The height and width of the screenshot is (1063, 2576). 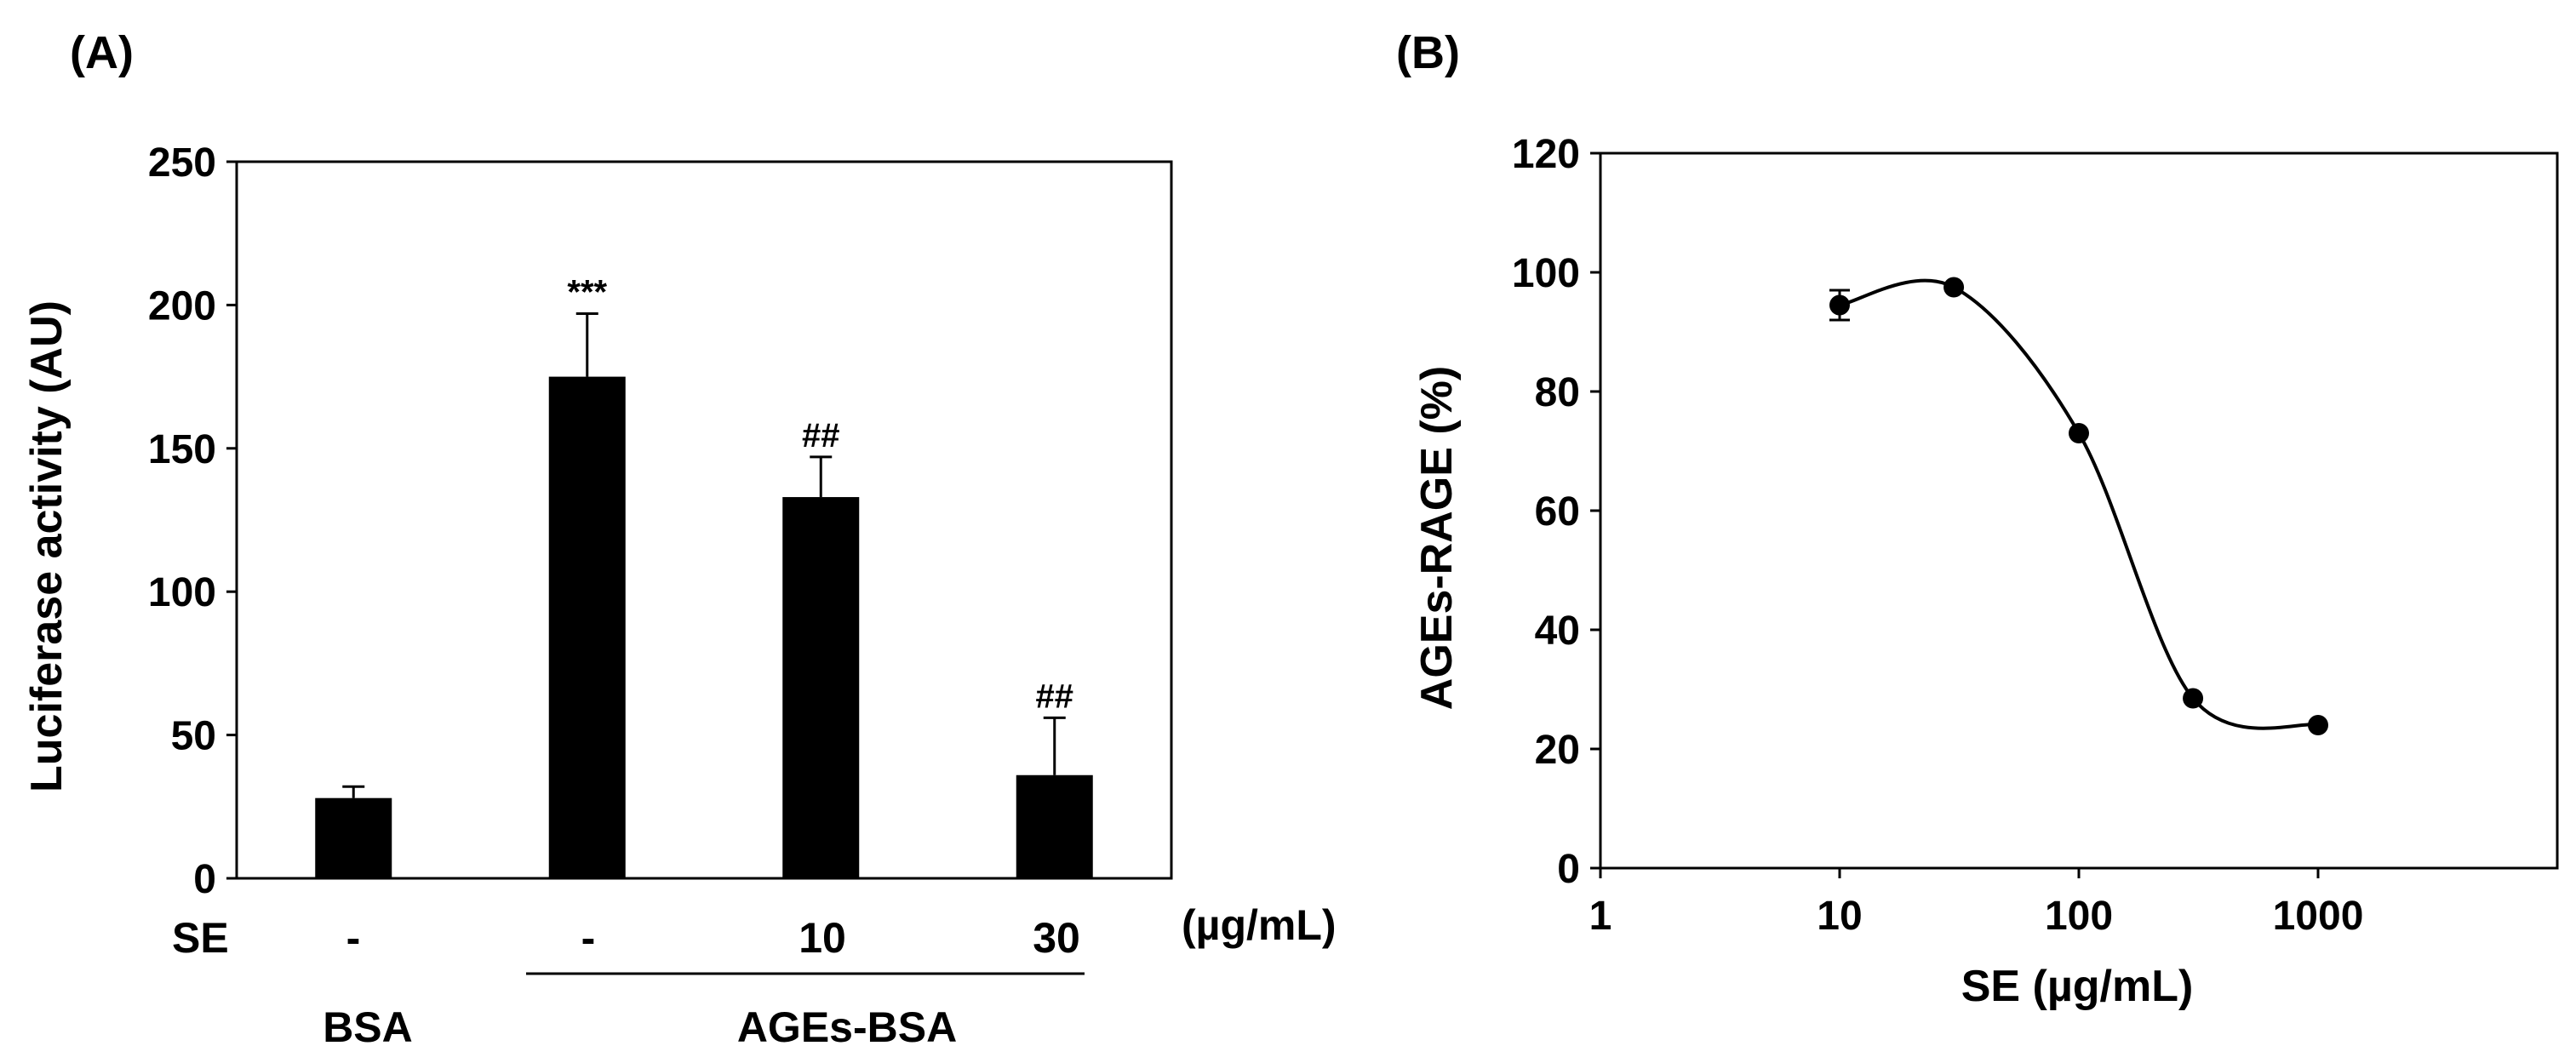 I want to click on y-tick-label: 20, so click(x=1557, y=750).